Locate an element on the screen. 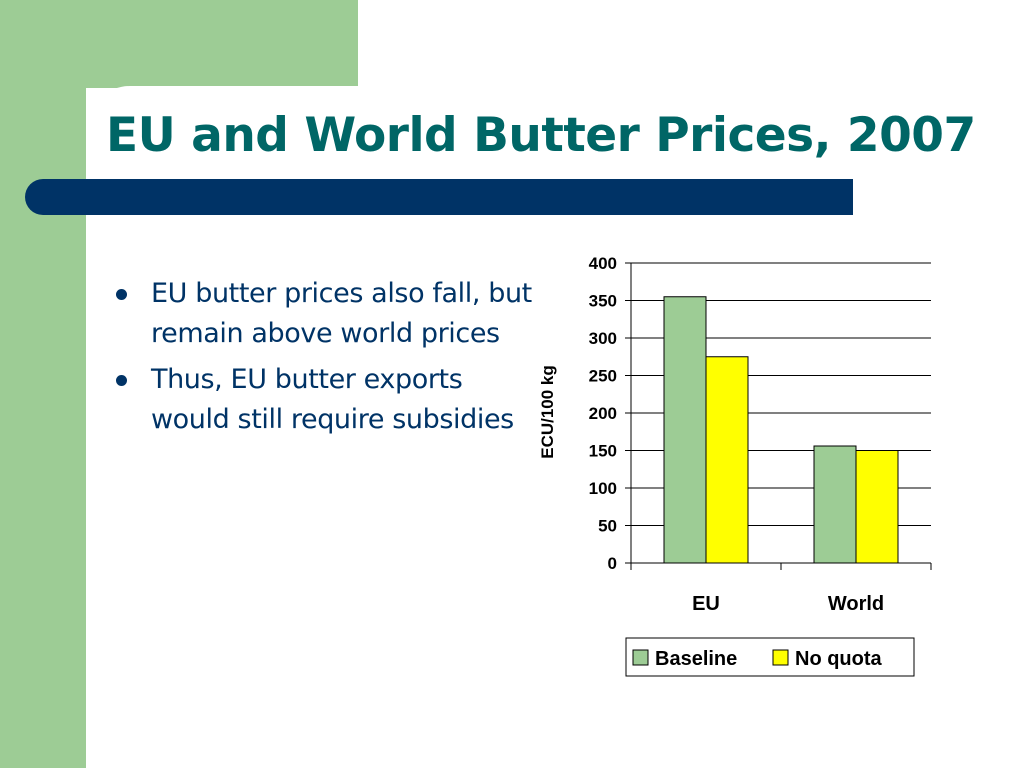 The height and width of the screenshot is (768, 1024). y-tick-label: 50 is located at coordinates (607, 526).